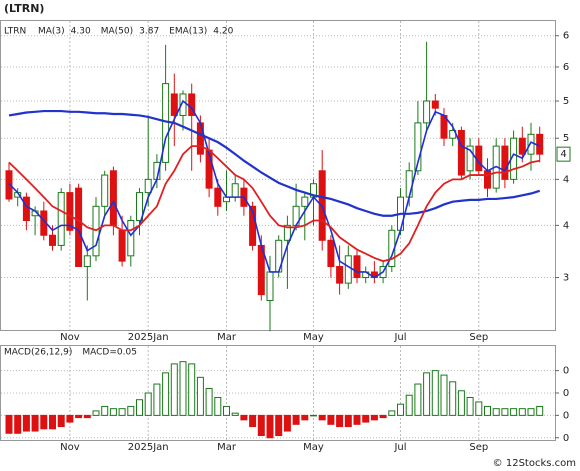  Describe the element at coordinates (399, 337) in the screenshot. I see `x-tick-label: Jul` at that location.